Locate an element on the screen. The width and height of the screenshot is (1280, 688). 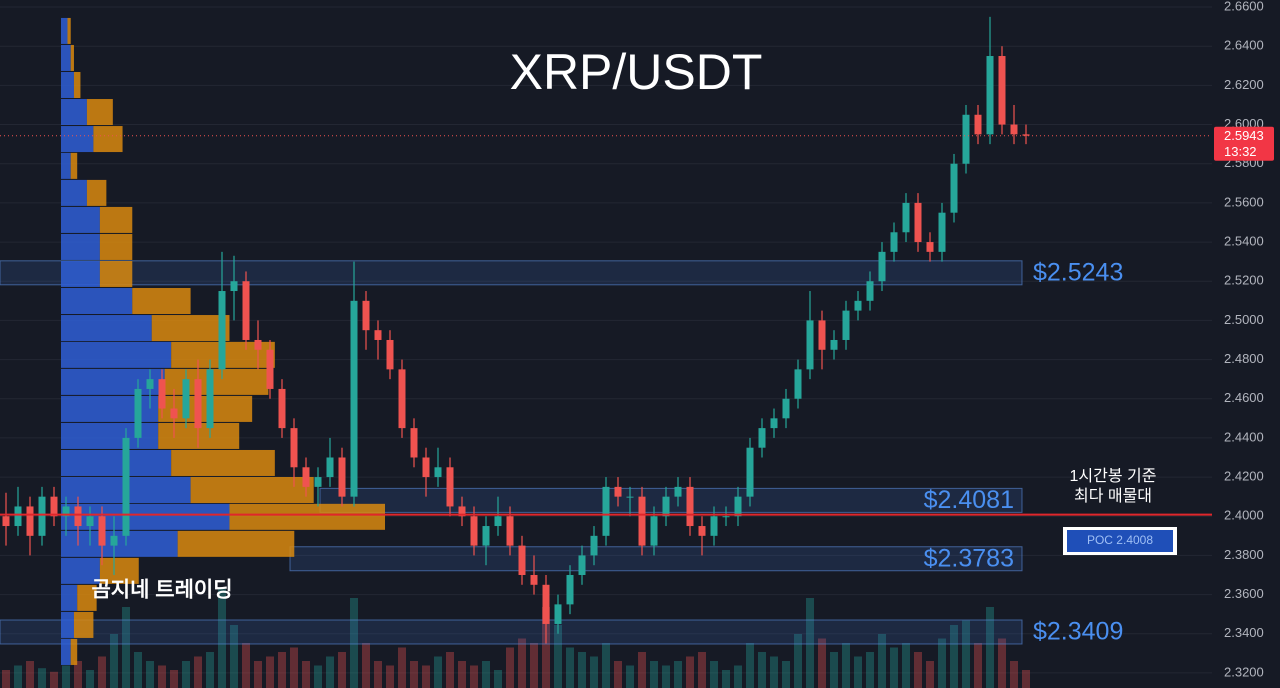
last-price-label: 2.5943 is located at coordinates (1244, 135).